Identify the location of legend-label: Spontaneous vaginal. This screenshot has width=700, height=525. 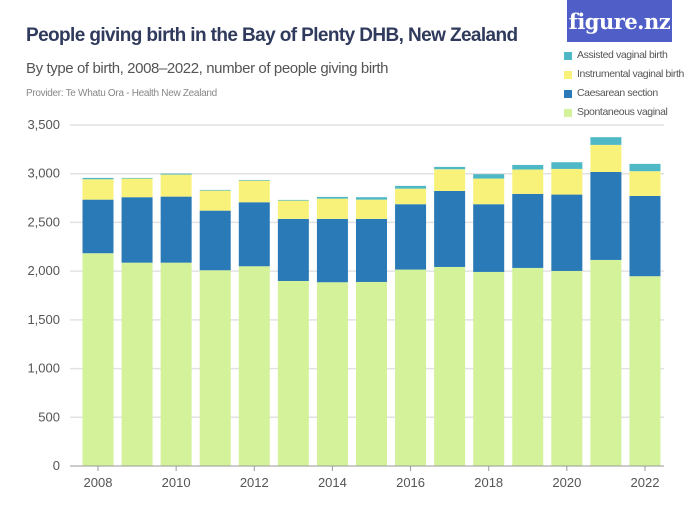
(622, 111).